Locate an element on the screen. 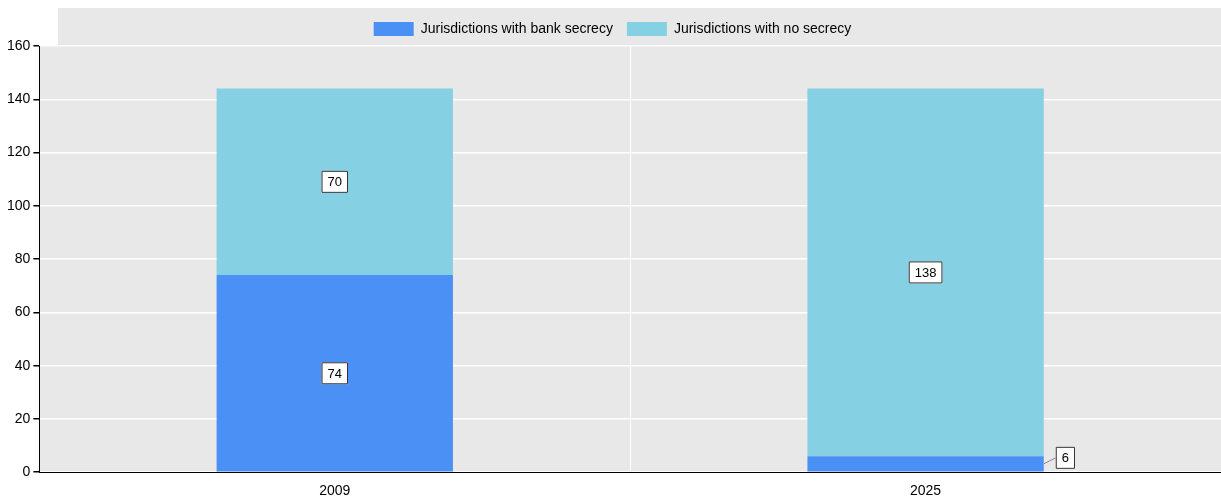  y-tick-label: 60 is located at coordinates (22, 311).